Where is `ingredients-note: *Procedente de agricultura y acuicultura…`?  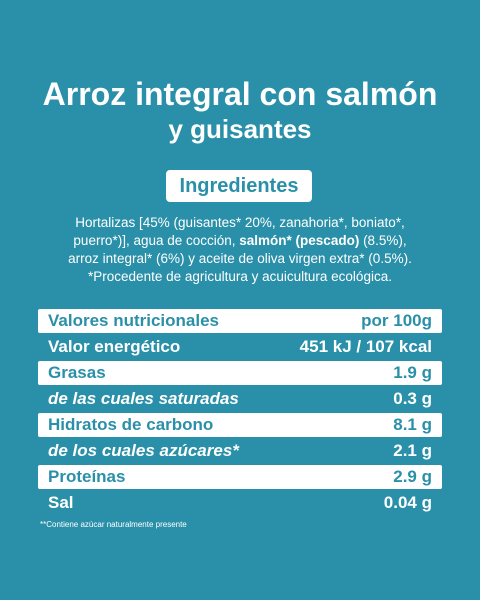 ingredients-note: *Procedente de agricultura y acuicultura… is located at coordinates (240, 276).